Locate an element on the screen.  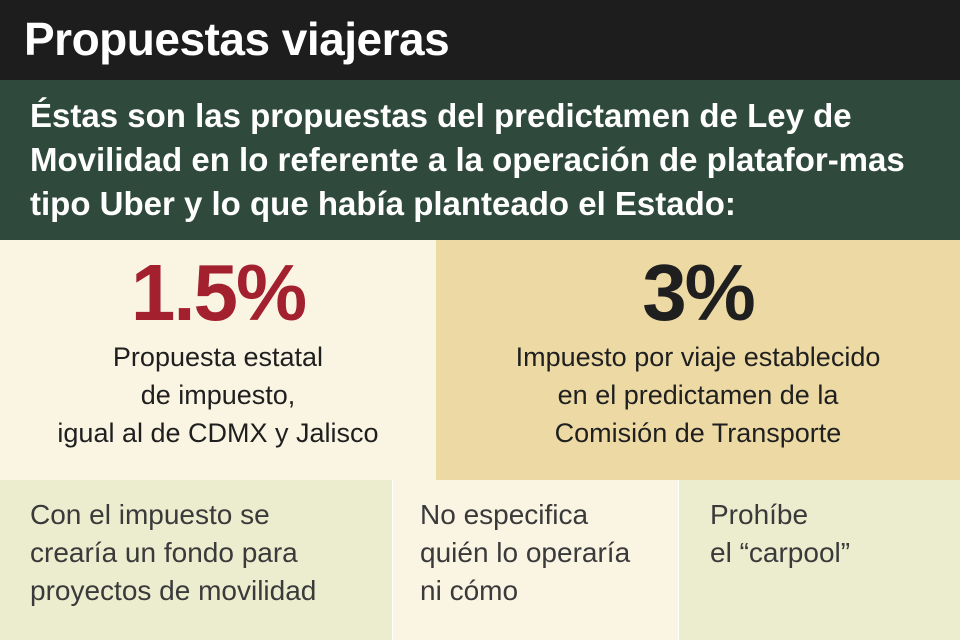
stat-value: 1.5% is located at coordinates (218, 292).